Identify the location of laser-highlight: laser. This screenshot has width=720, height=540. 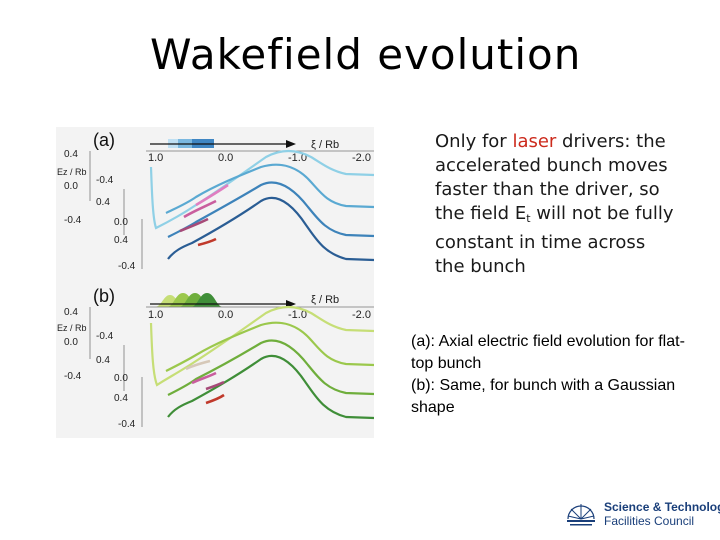
(534, 141).